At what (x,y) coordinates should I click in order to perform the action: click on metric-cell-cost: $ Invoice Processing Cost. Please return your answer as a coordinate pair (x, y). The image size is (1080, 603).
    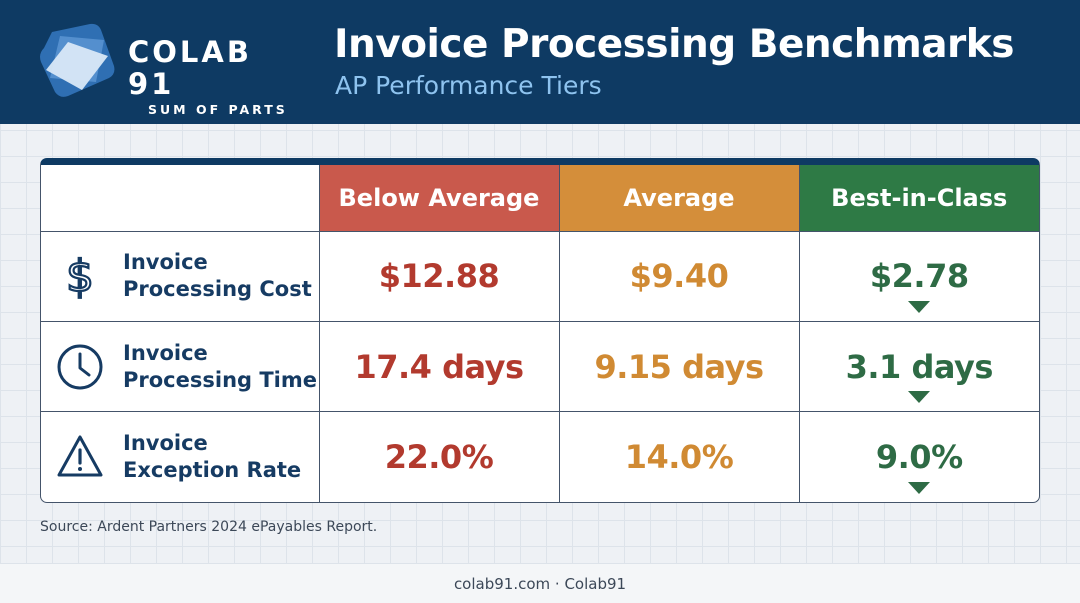
    Looking at the image, I should click on (180, 276).